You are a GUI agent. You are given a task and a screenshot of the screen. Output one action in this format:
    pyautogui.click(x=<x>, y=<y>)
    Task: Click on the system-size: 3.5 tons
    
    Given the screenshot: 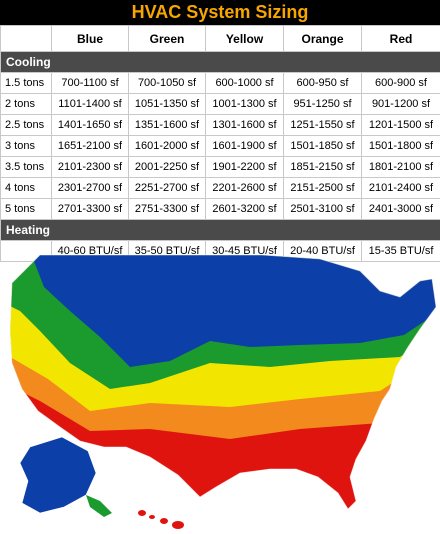 What is the action you would take?
    pyautogui.click(x=26, y=167)
    